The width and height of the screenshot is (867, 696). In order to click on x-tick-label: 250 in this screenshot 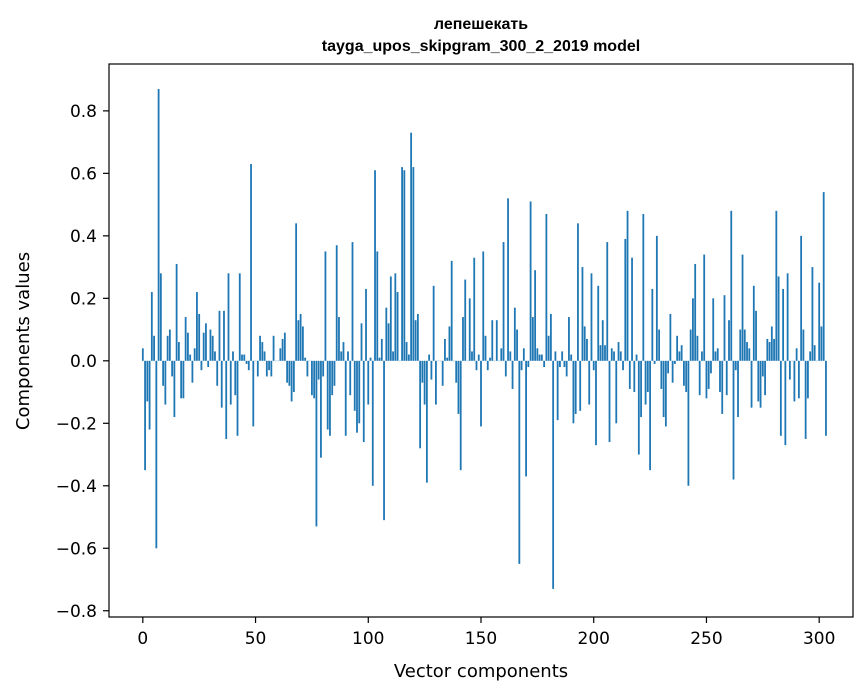, I will do `click(706, 639)`.